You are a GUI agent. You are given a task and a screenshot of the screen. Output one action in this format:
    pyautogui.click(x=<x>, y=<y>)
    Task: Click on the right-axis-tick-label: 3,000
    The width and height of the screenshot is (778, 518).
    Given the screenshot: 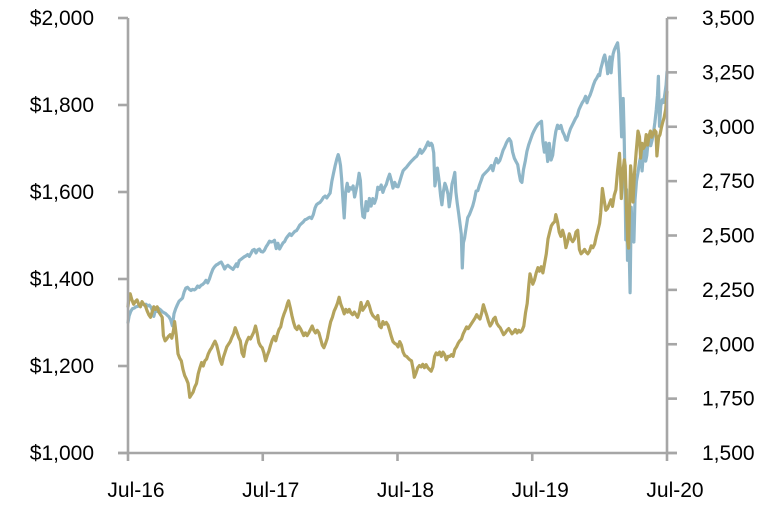 What is the action you would take?
    pyautogui.click(x=728, y=127)
    